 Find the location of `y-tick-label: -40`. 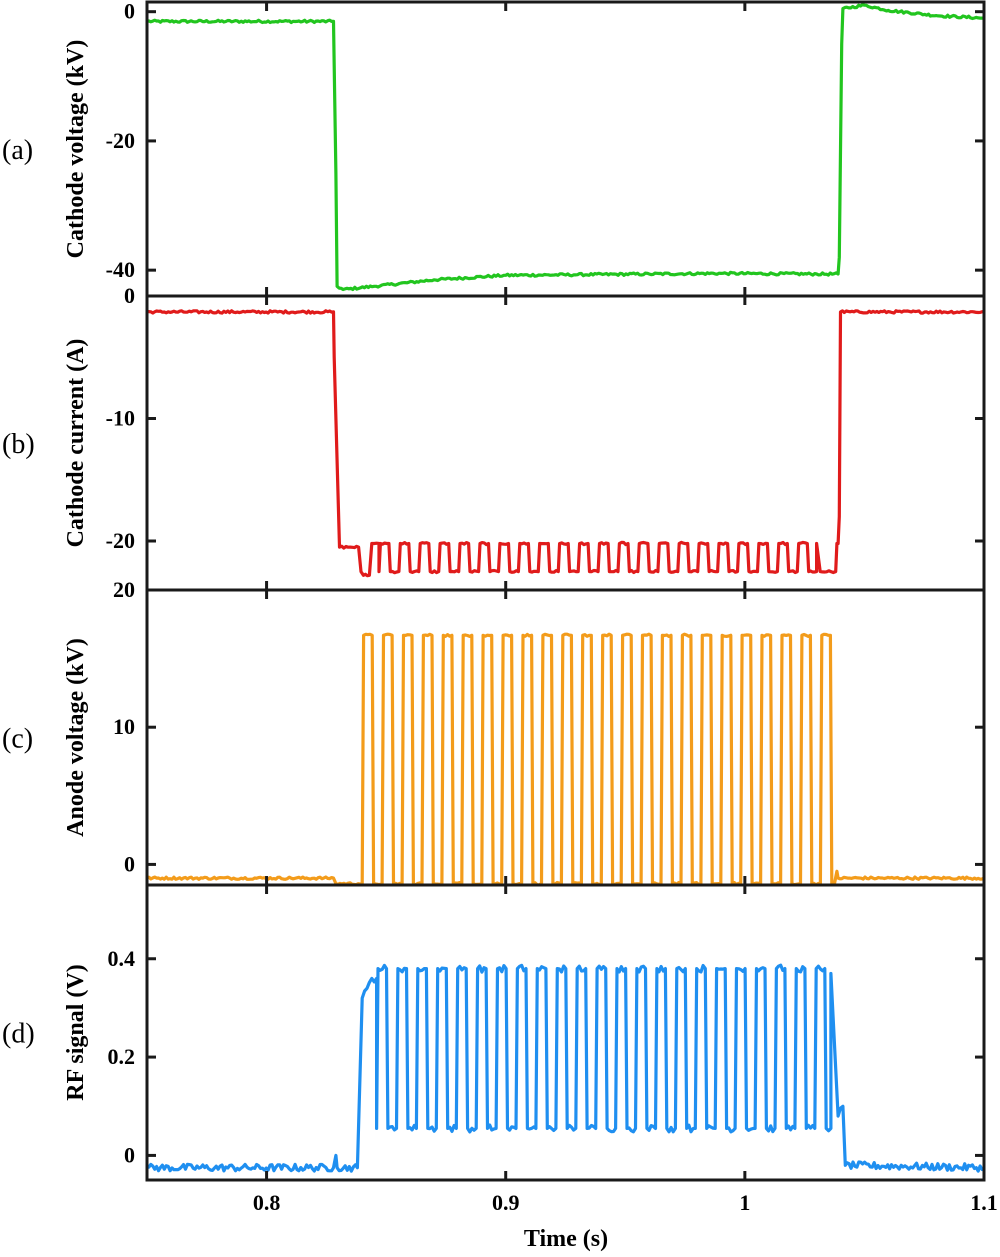

y-tick-label: -40 is located at coordinates (120, 269).